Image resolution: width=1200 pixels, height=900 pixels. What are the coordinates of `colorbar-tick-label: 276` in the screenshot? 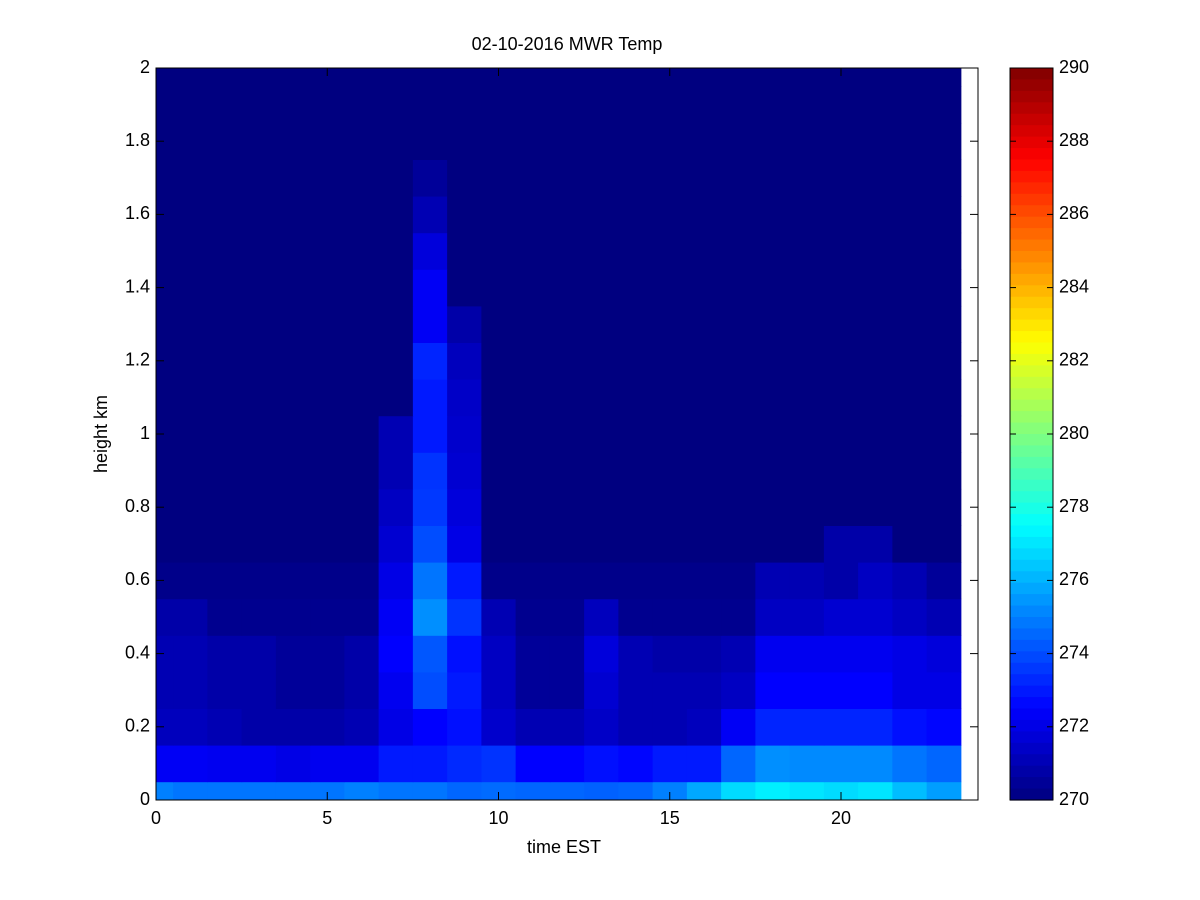 It's located at (1074, 579).